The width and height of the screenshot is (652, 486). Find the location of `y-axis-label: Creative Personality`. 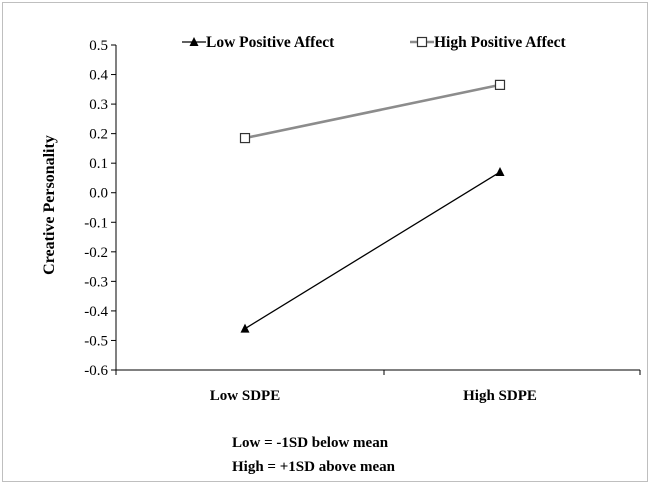

y-axis-label: Creative Personality is located at coordinates (49, 205).